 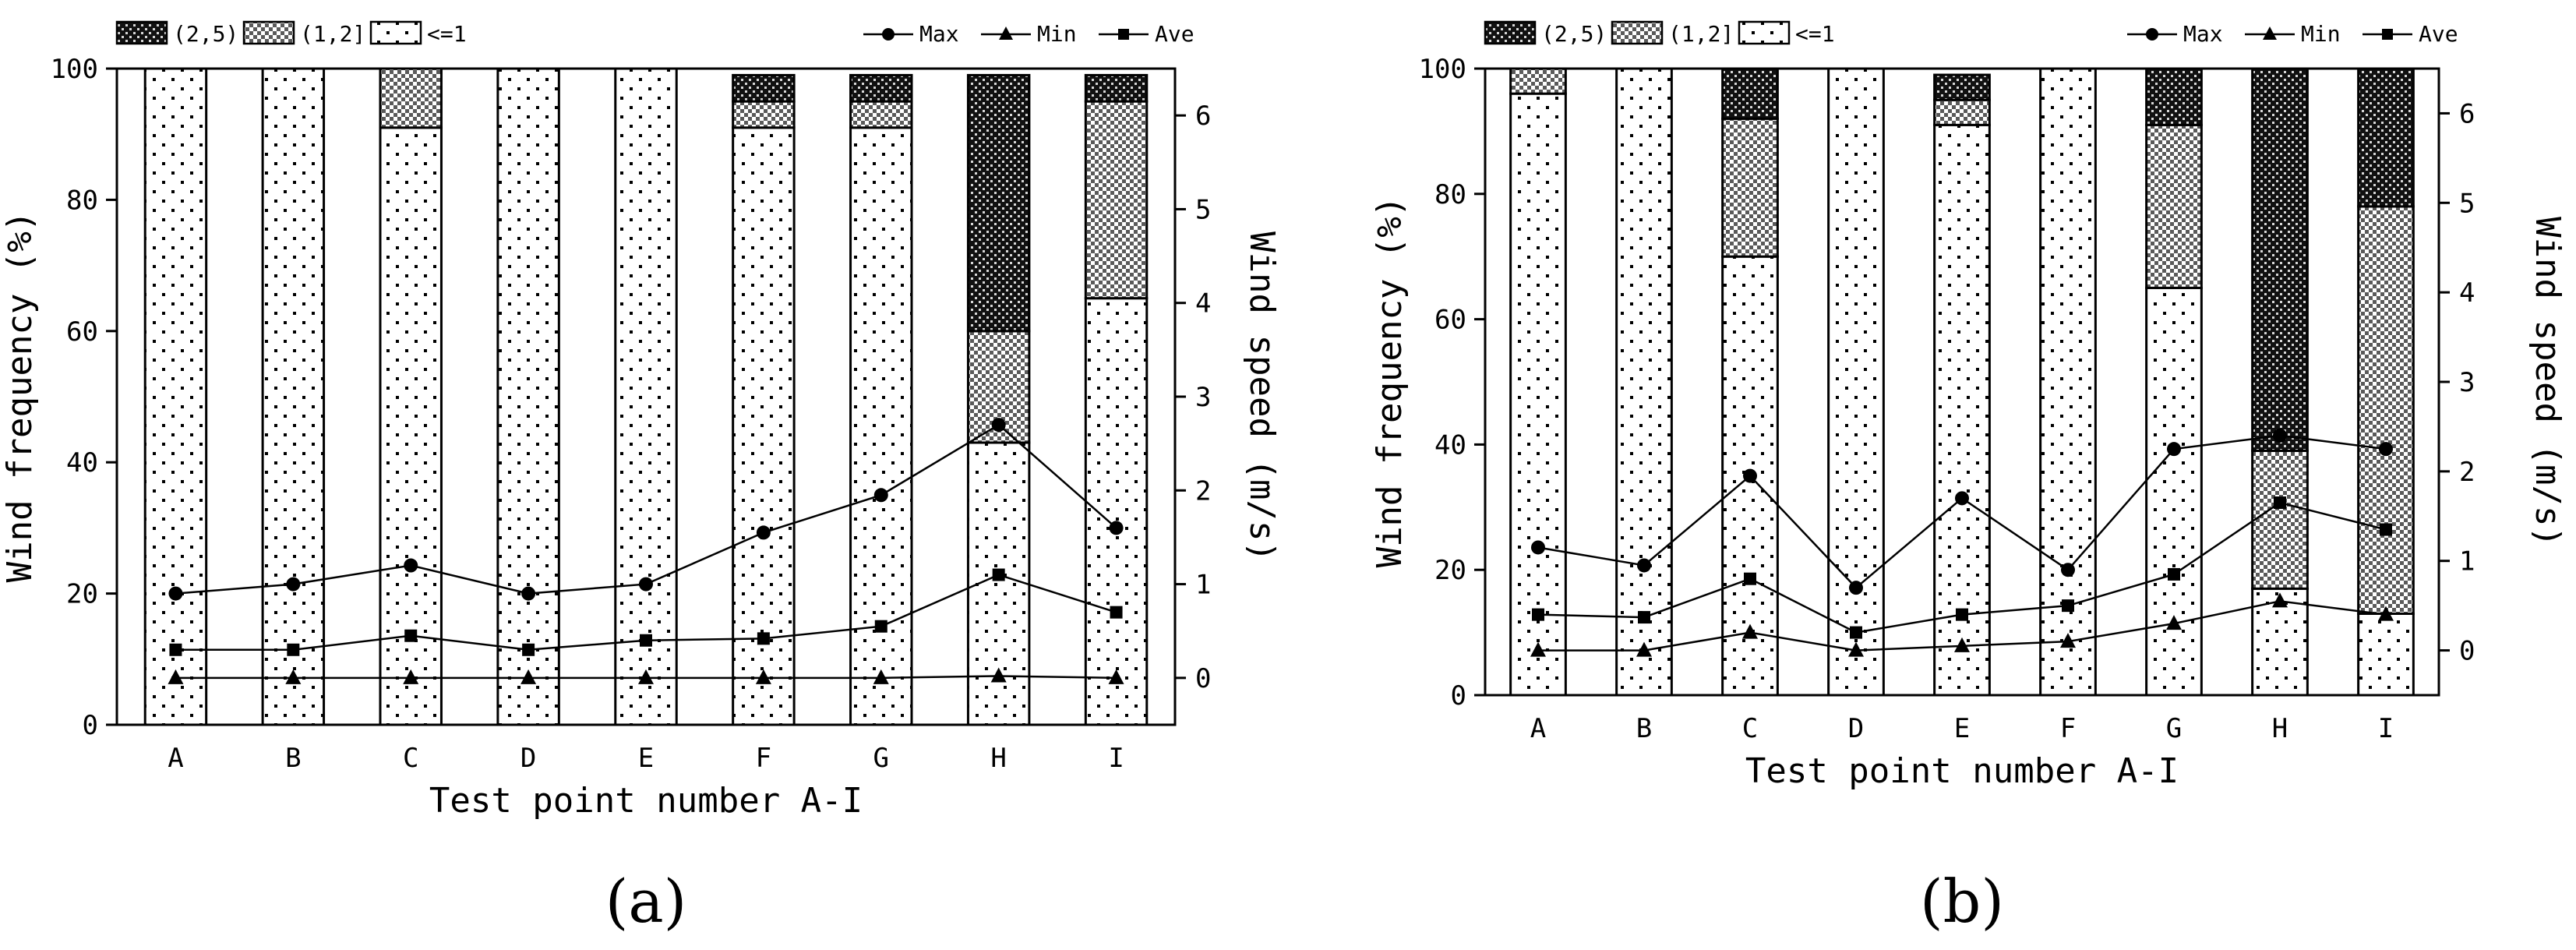 What do you see at coordinates (881, 676) in the screenshot?
I see `point-min-G` at bounding box center [881, 676].